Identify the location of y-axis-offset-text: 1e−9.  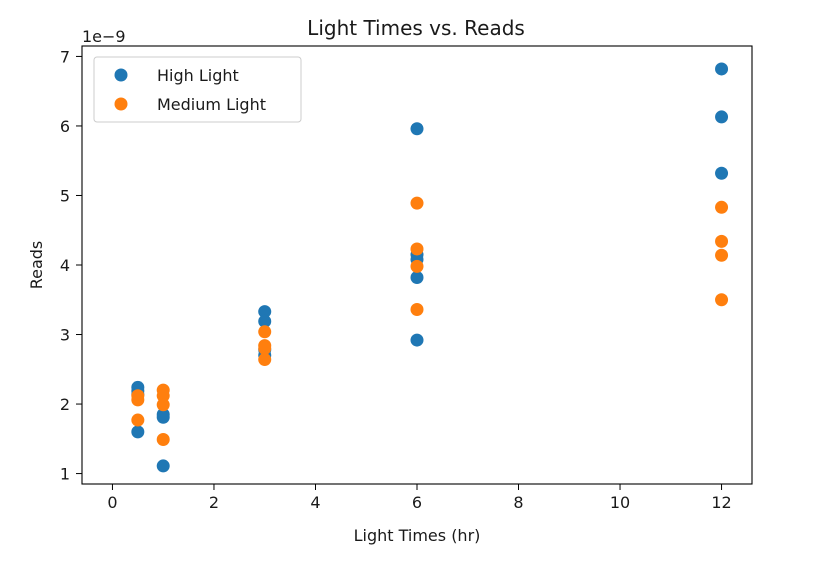
(104, 36).